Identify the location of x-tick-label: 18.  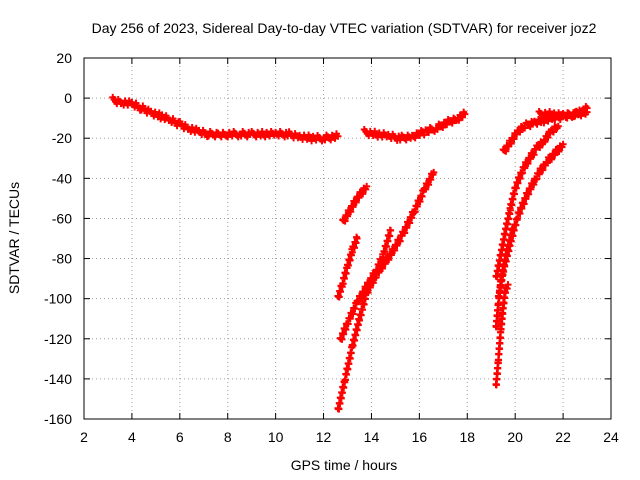
(467, 437).